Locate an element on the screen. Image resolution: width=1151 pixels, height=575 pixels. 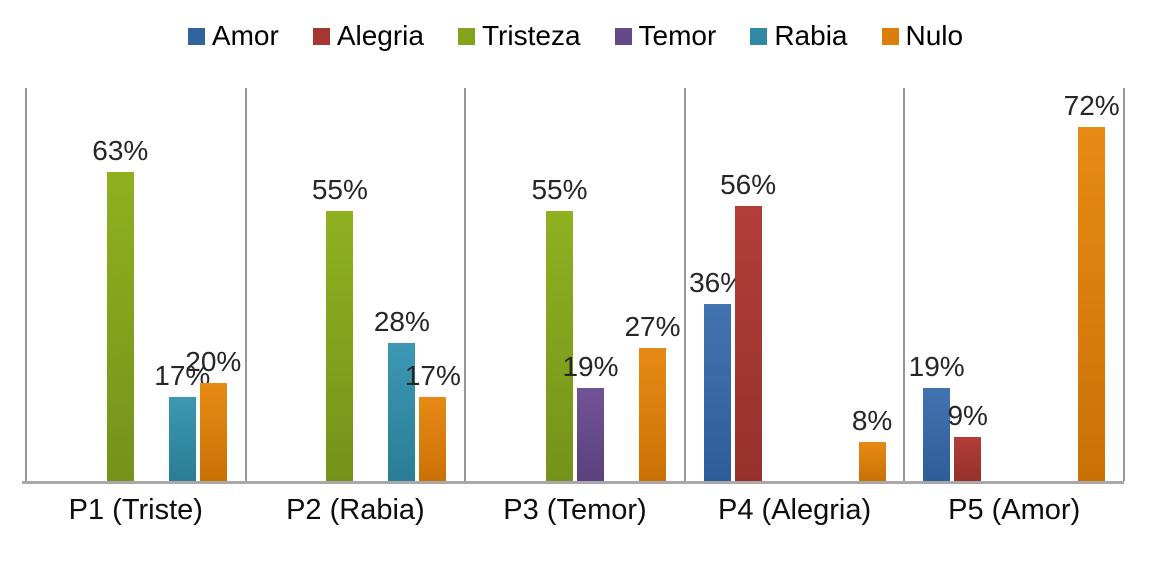
legend-item-rabia: Rabia is located at coordinates (799, 35).